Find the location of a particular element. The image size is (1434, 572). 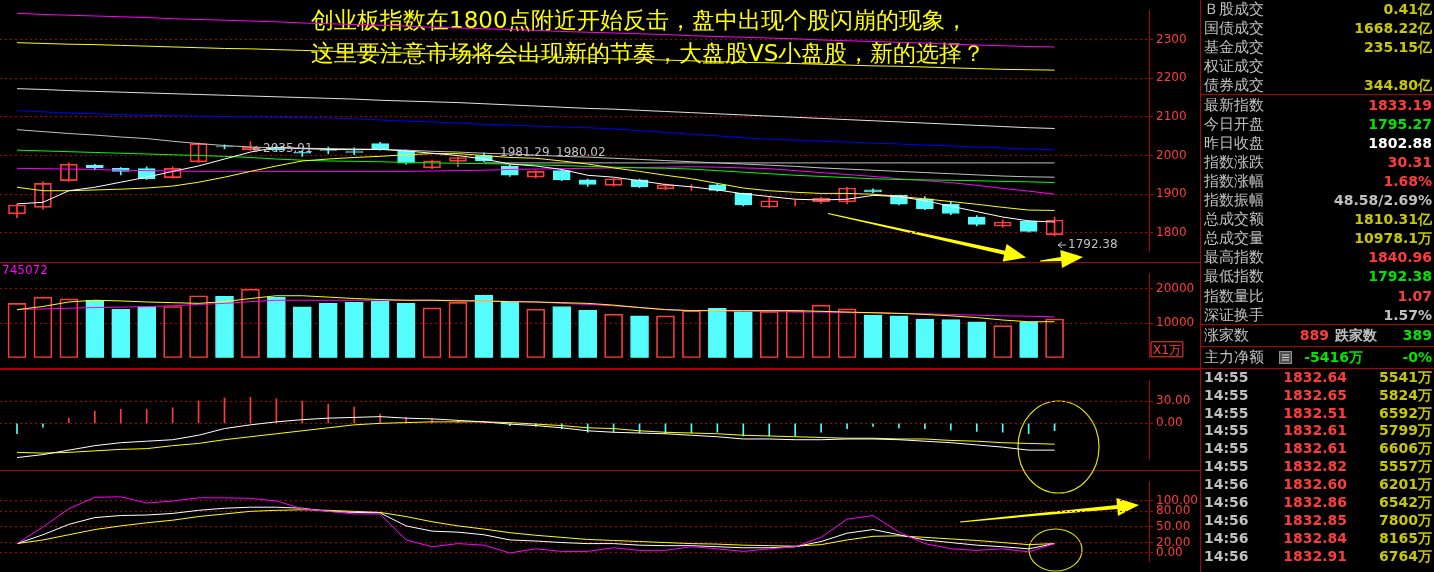

text: 10978.1万 is located at coordinates (1393, 238).